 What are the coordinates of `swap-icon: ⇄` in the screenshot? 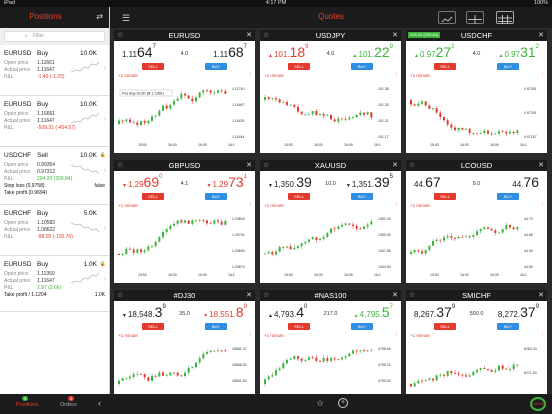 It's located at (99, 16).